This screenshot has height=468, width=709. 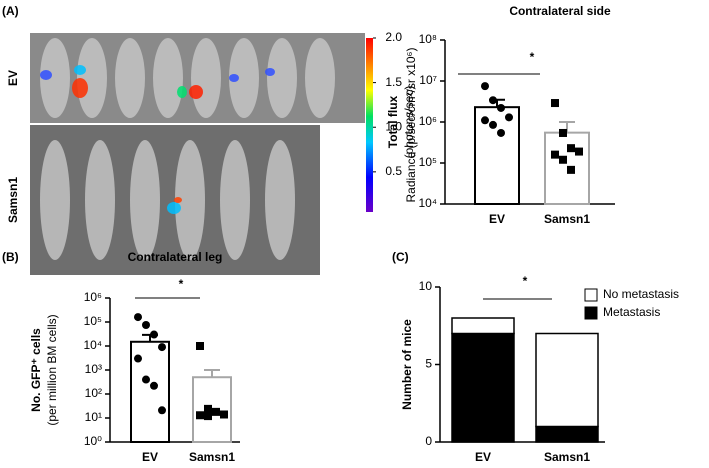 I want to click on colorbar-tick-label: 1.5, so click(x=393, y=82).